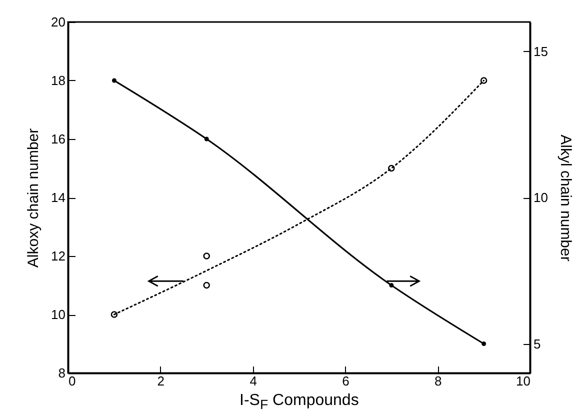  Describe the element at coordinates (438, 381) in the screenshot. I see `x-tick-label: 8` at that location.